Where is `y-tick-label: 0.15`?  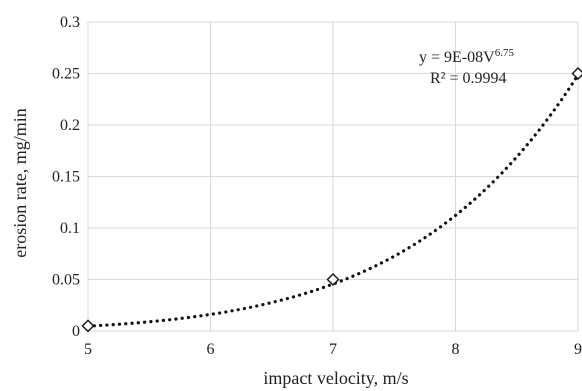
y-tick-label: 0.15 is located at coordinates (66, 177).